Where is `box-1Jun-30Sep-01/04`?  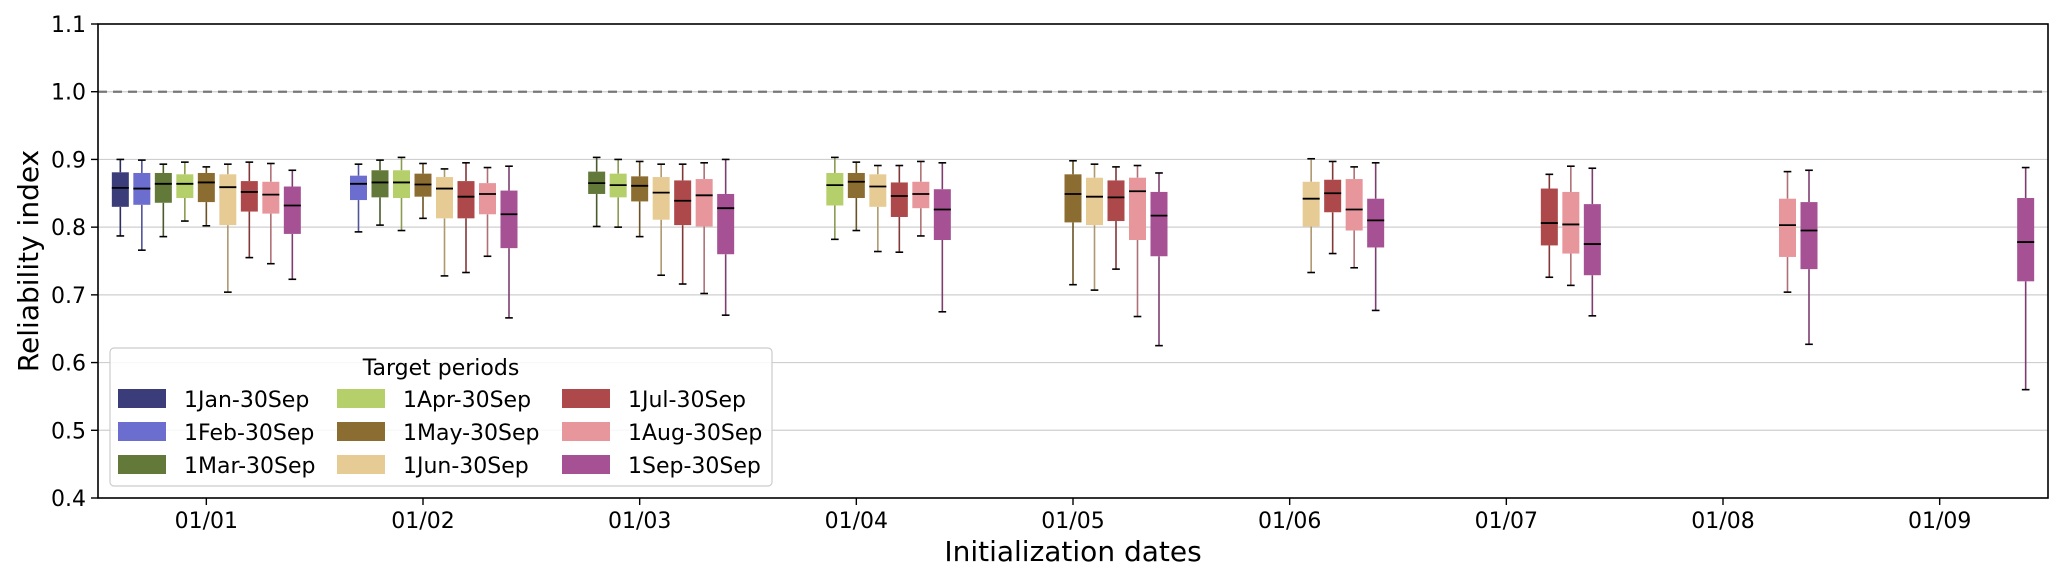 box-1Jun-30Sep-01/04 is located at coordinates (878, 208).